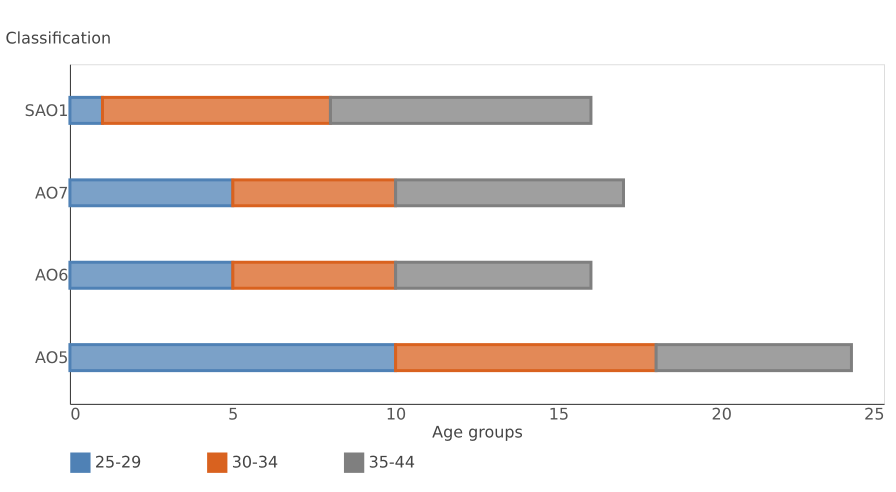 This screenshot has width=896, height=492. I want to click on x-tick-label: 0, so click(75, 414).